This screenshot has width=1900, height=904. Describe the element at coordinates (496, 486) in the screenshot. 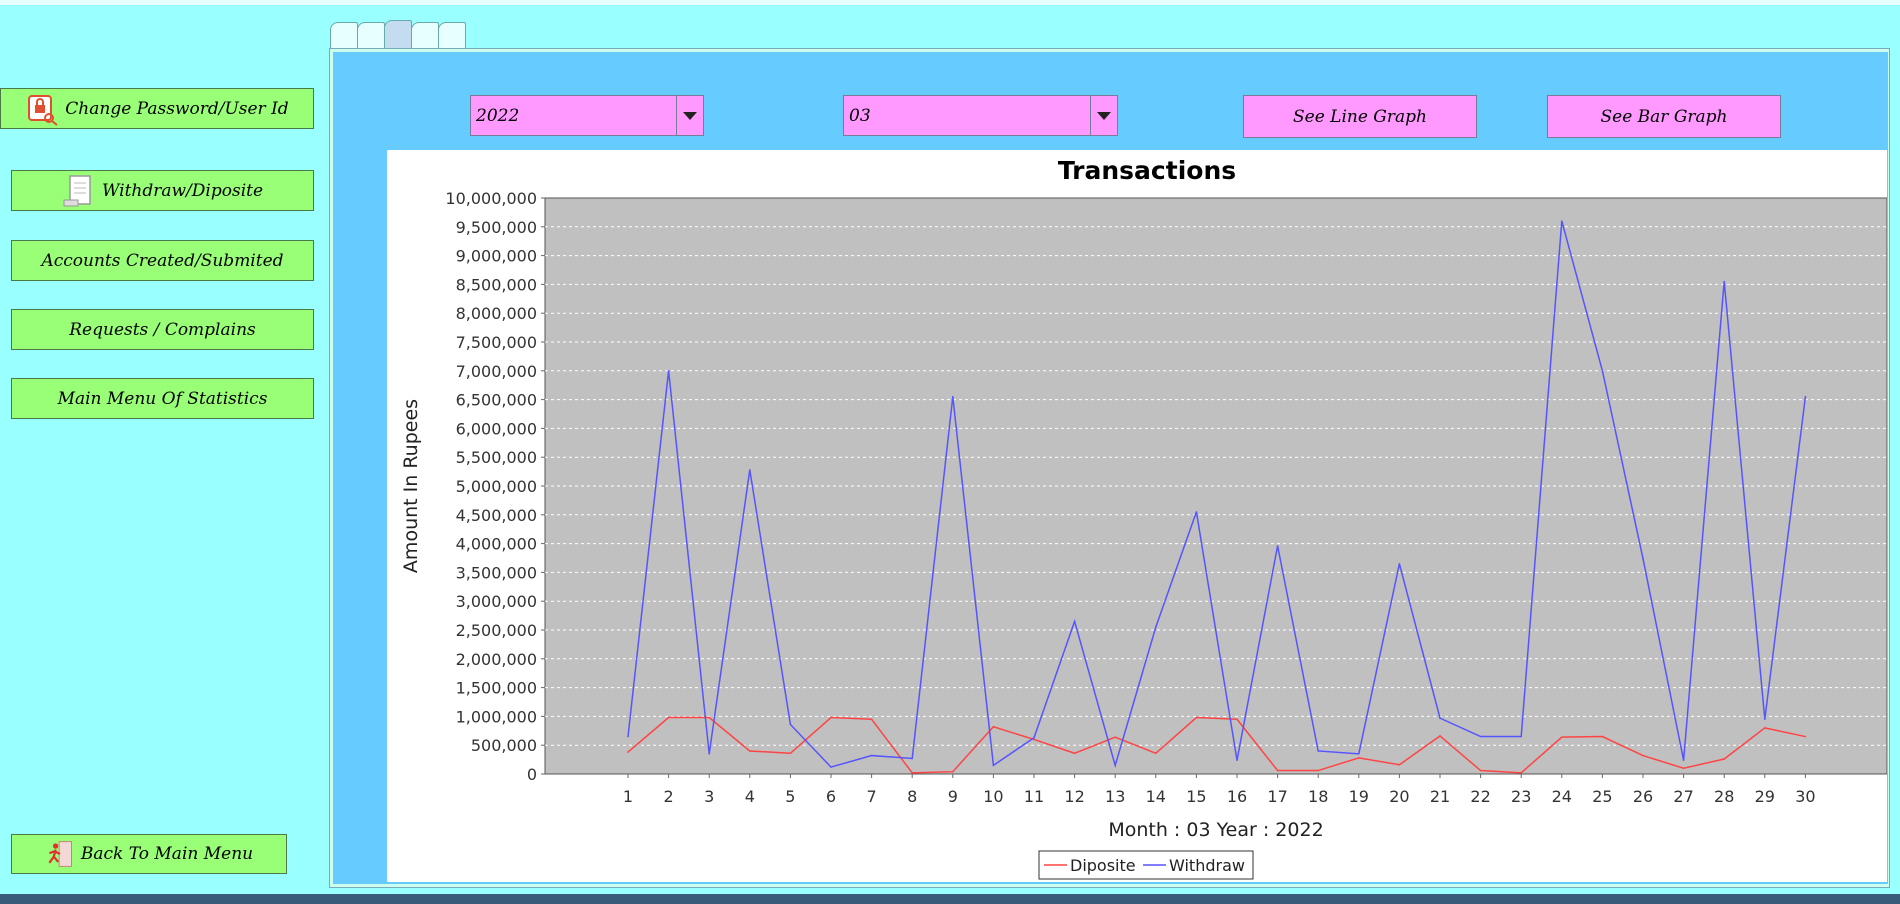

I see `y-tick-label: 5,000,000` at that location.